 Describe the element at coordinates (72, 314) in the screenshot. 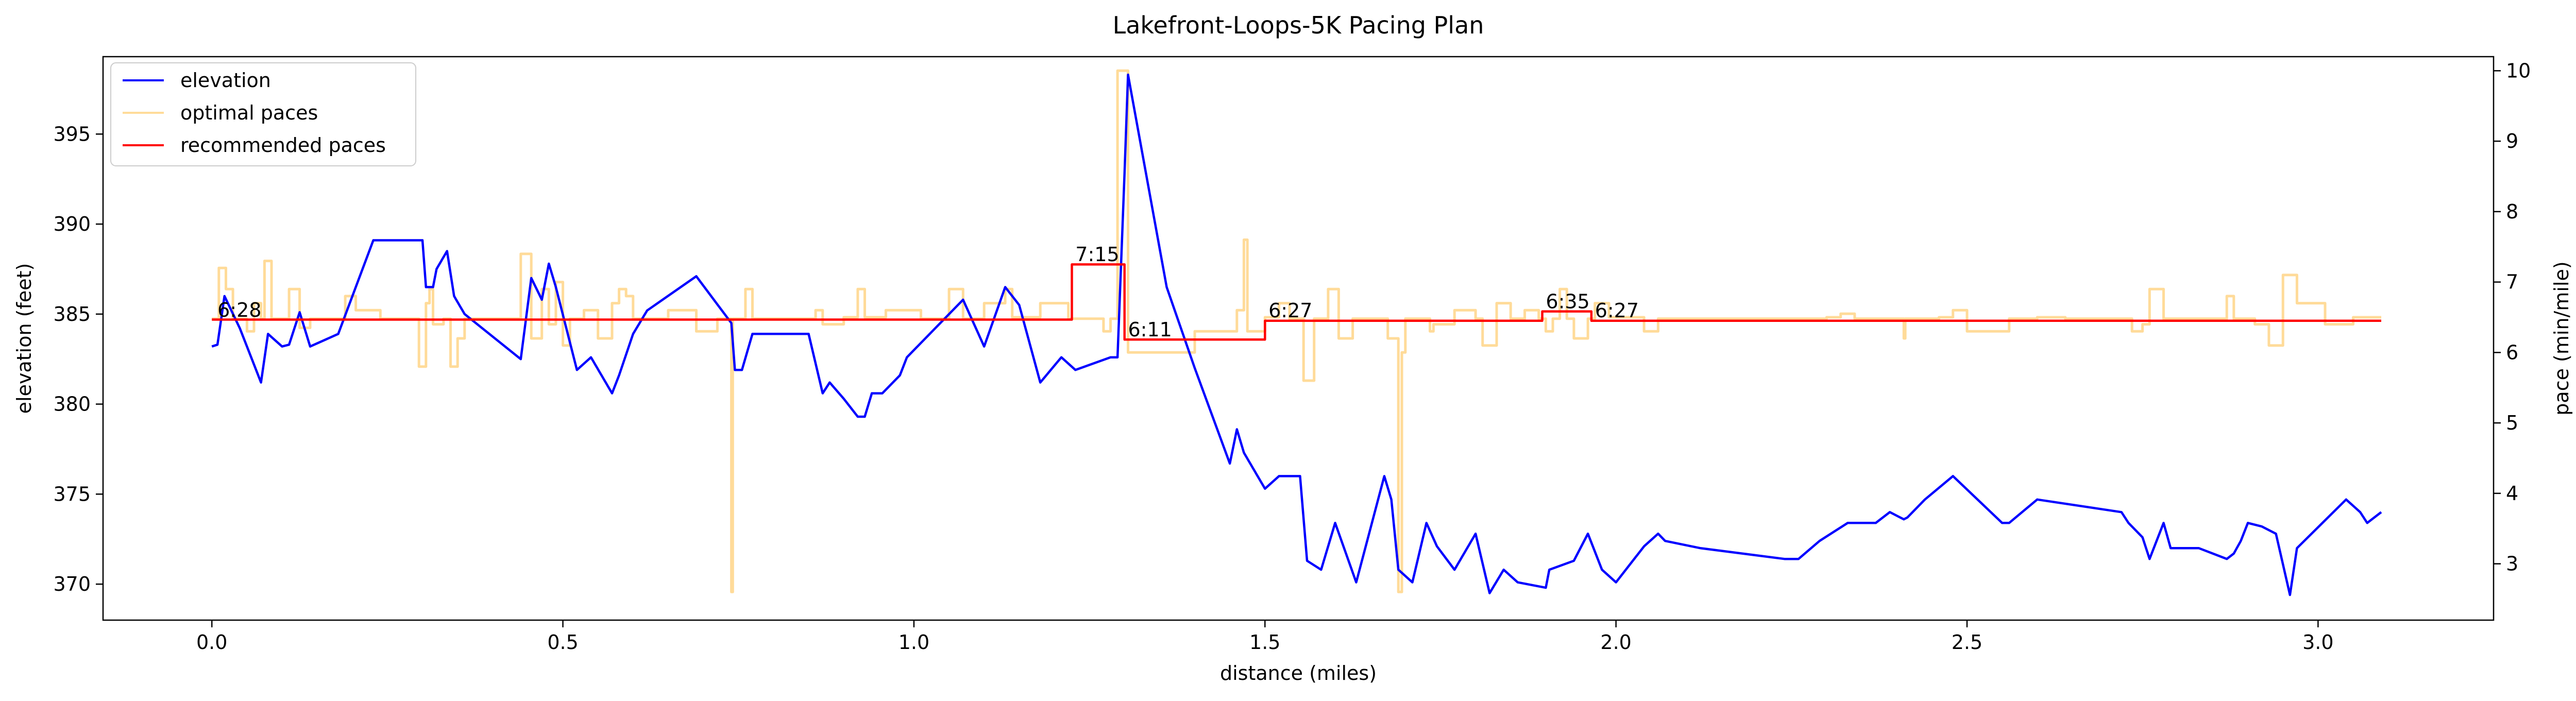

I see `left-y-tick-label: 385` at that location.